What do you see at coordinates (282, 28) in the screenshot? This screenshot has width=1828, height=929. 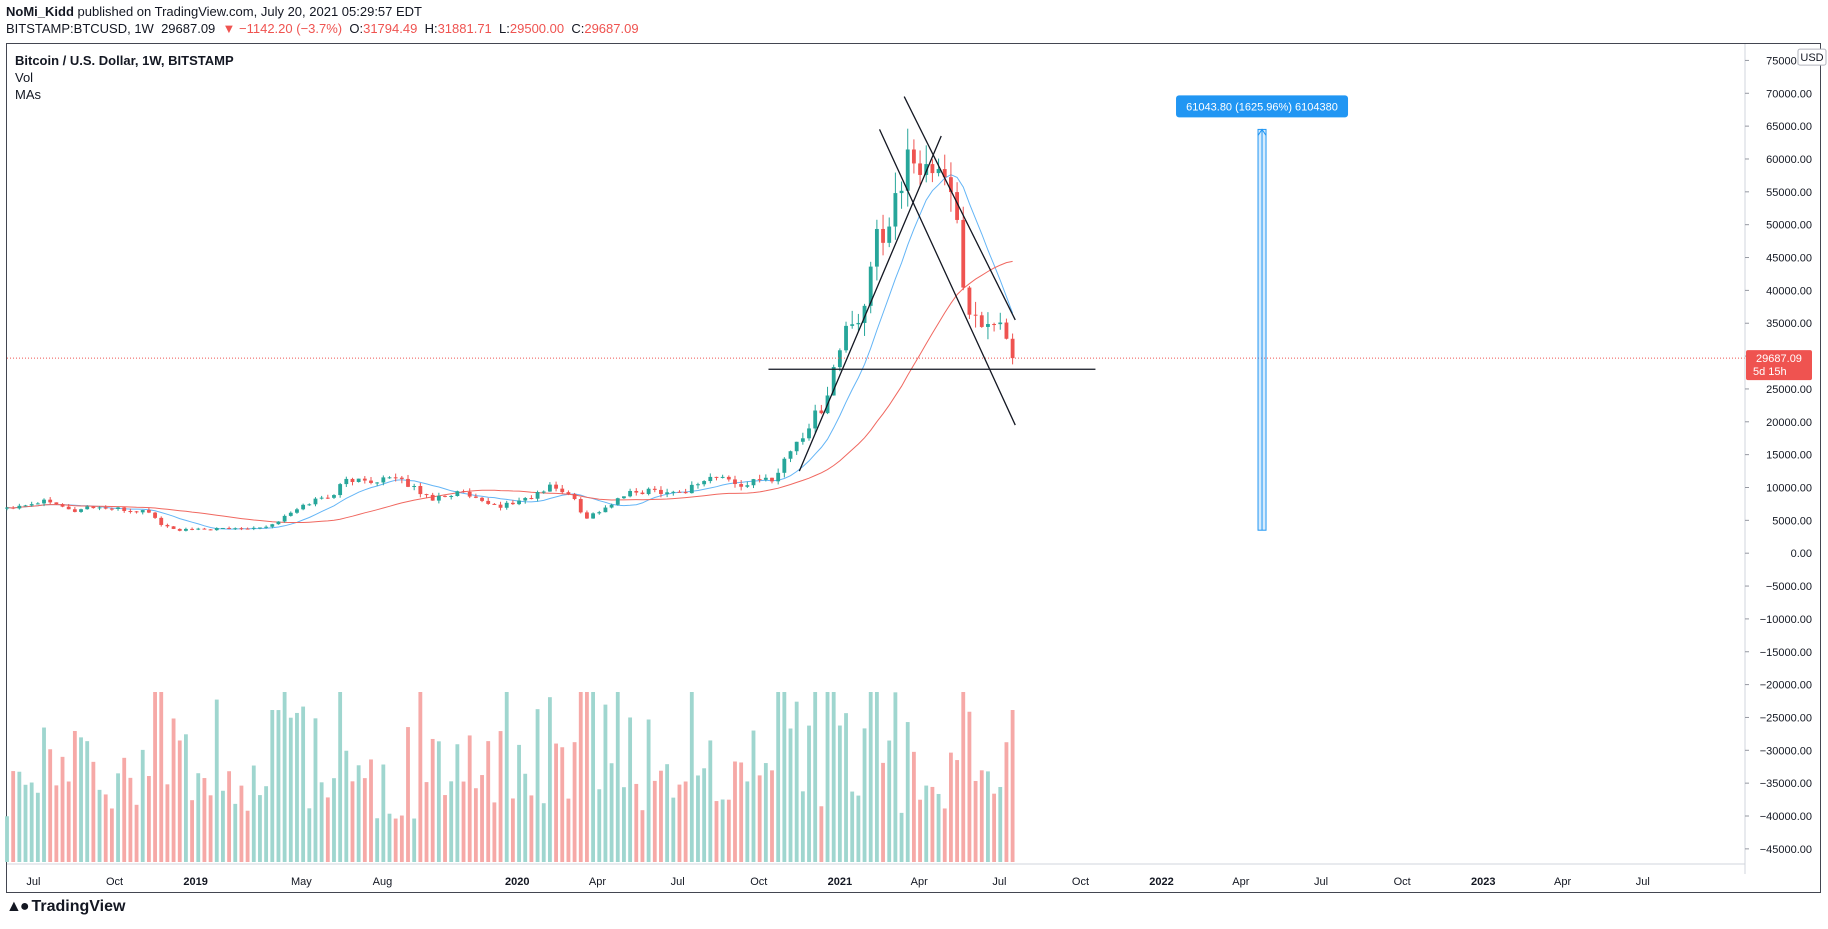 I see `price-change: ▼ −1142.20 (−3.7%)` at bounding box center [282, 28].